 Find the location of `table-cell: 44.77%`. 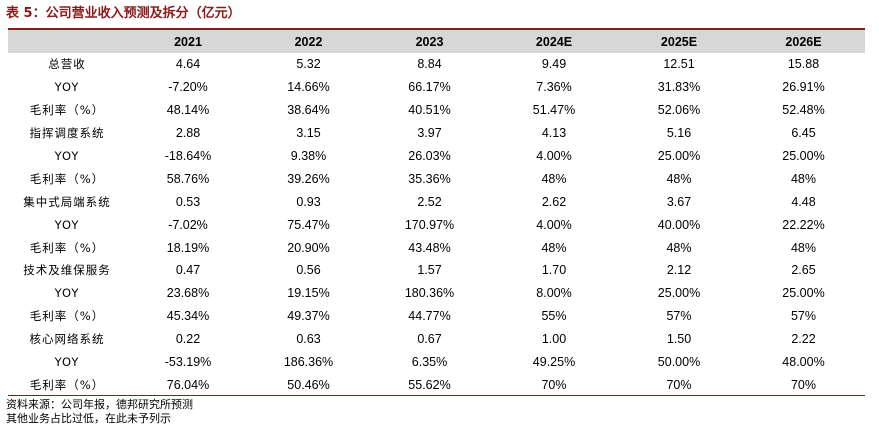

table-cell: 44.77% is located at coordinates (429, 316).